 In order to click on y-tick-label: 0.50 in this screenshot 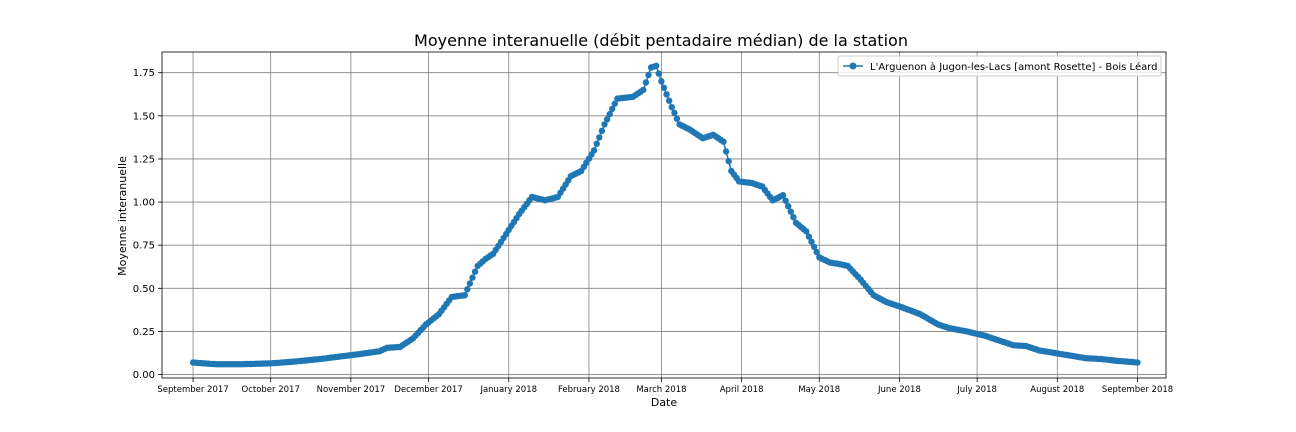, I will do `click(144, 289)`.